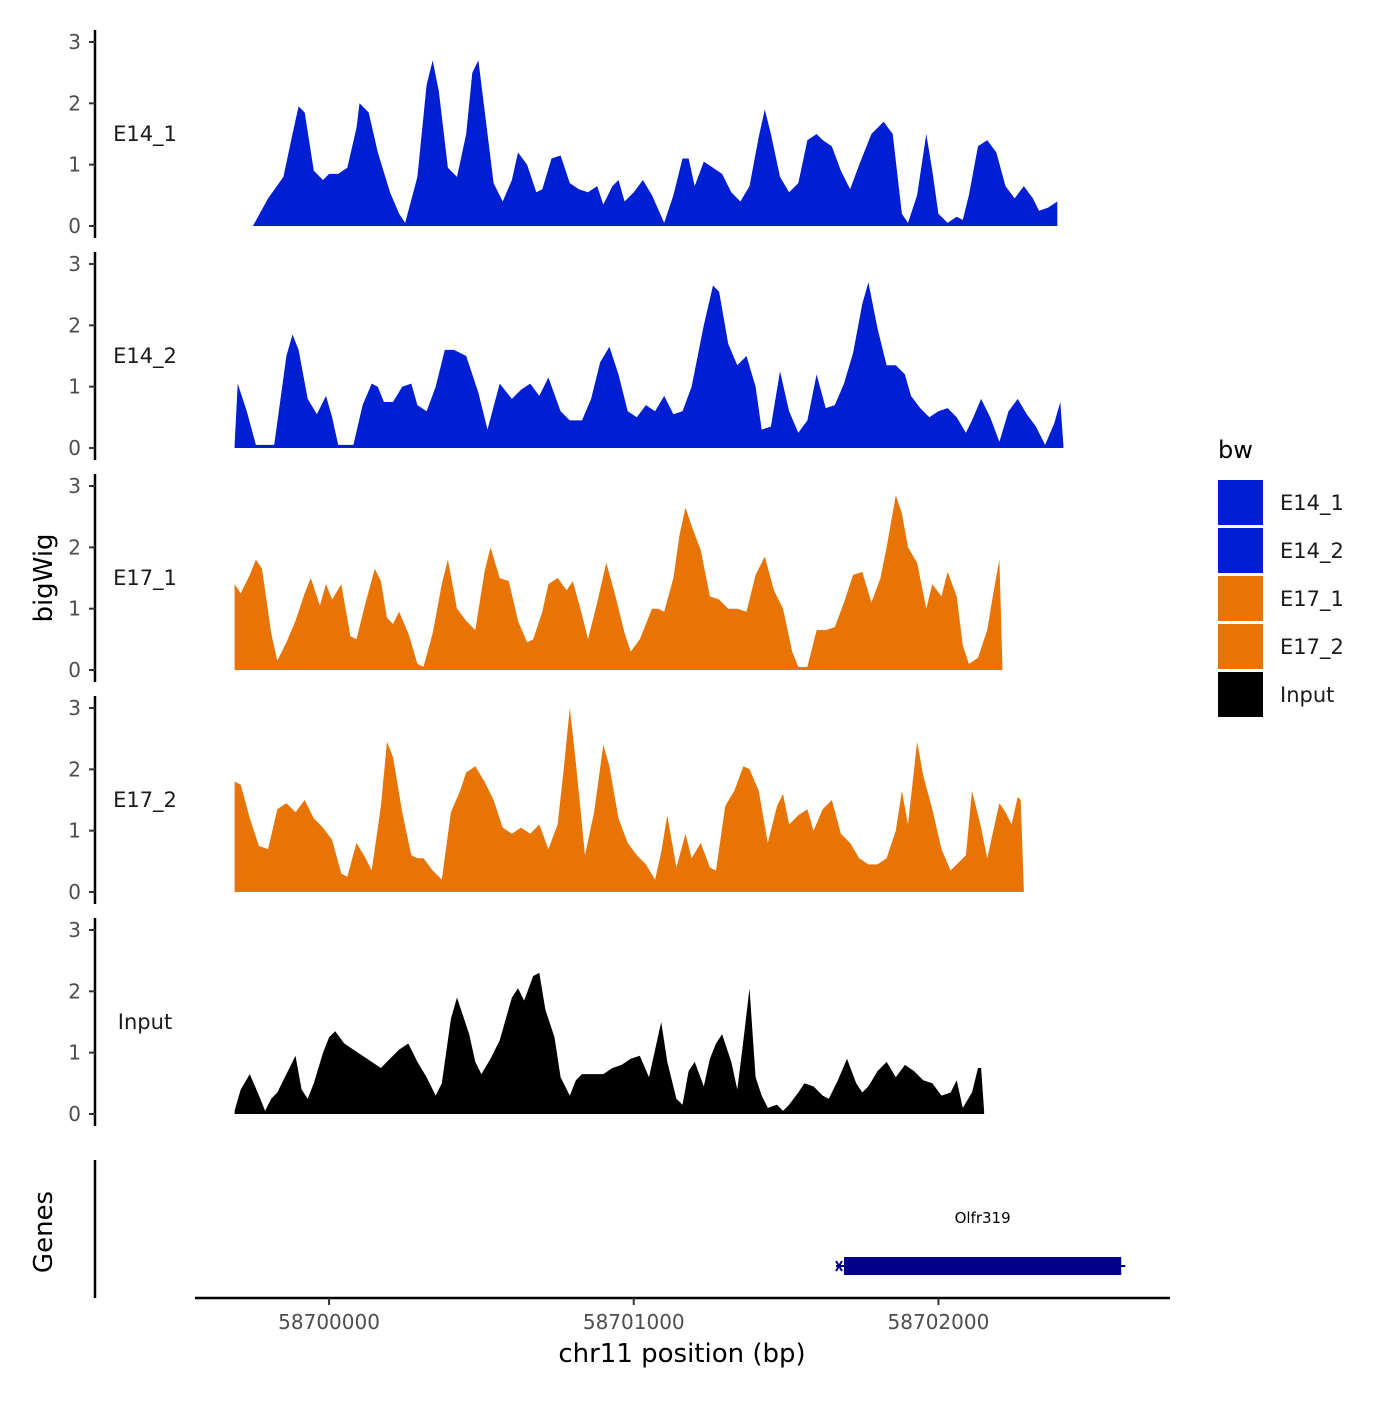  I want to click on legend-label-Input: Input, so click(1307, 695).